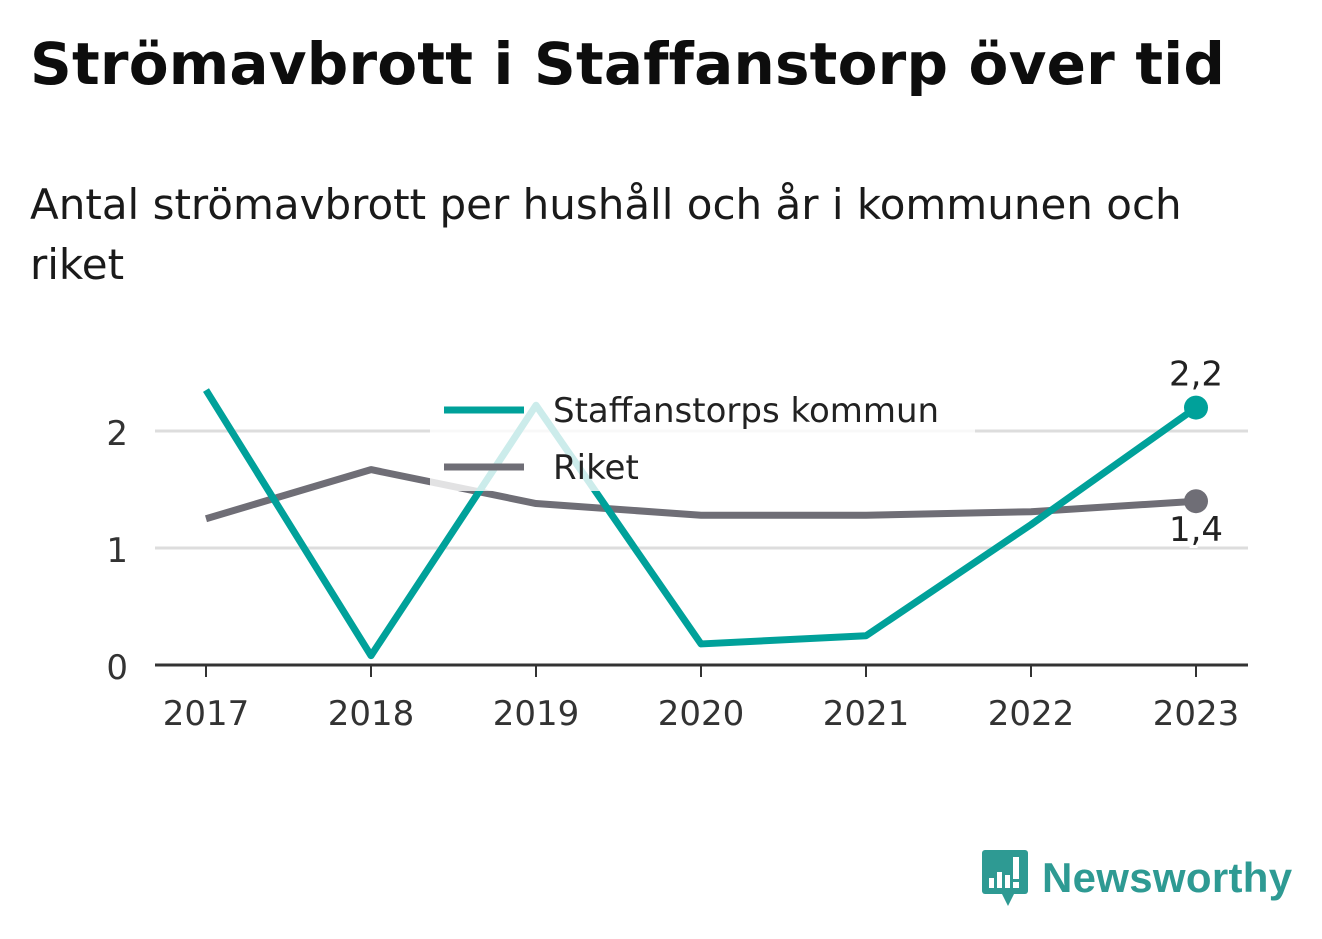 The height and width of the screenshot is (939, 1322). What do you see at coordinates (702, 437) in the screenshot?
I see `legend-background` at bounding box center [702, 437].